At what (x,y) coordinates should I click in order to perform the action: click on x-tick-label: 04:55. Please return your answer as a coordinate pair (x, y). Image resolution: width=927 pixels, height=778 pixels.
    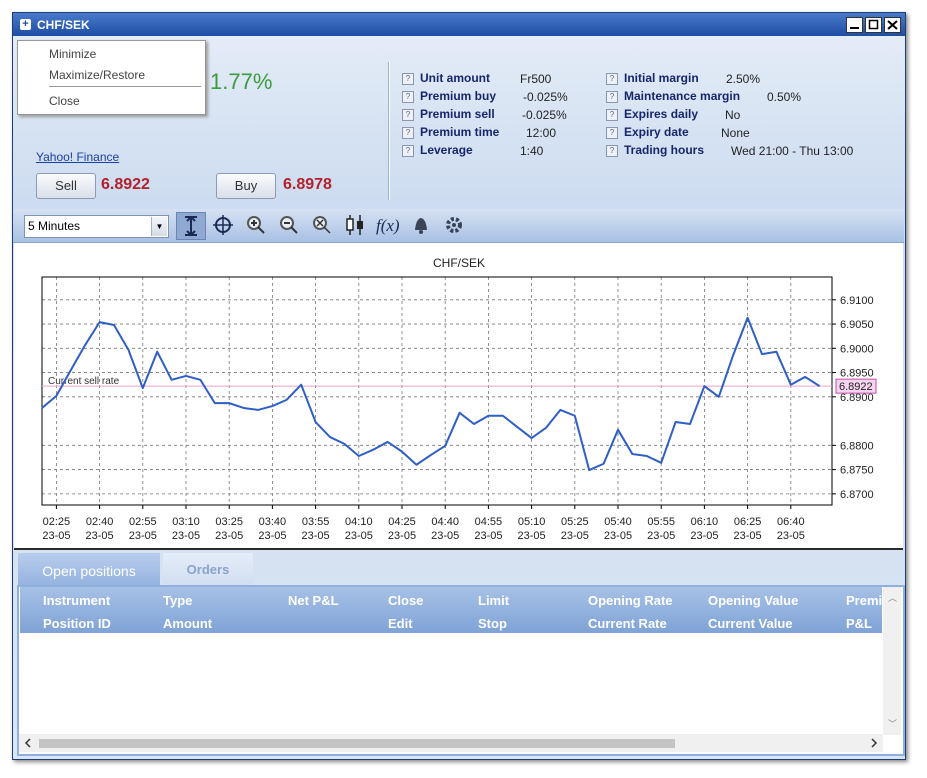
    Looking at the image, I should click on (489, 522).